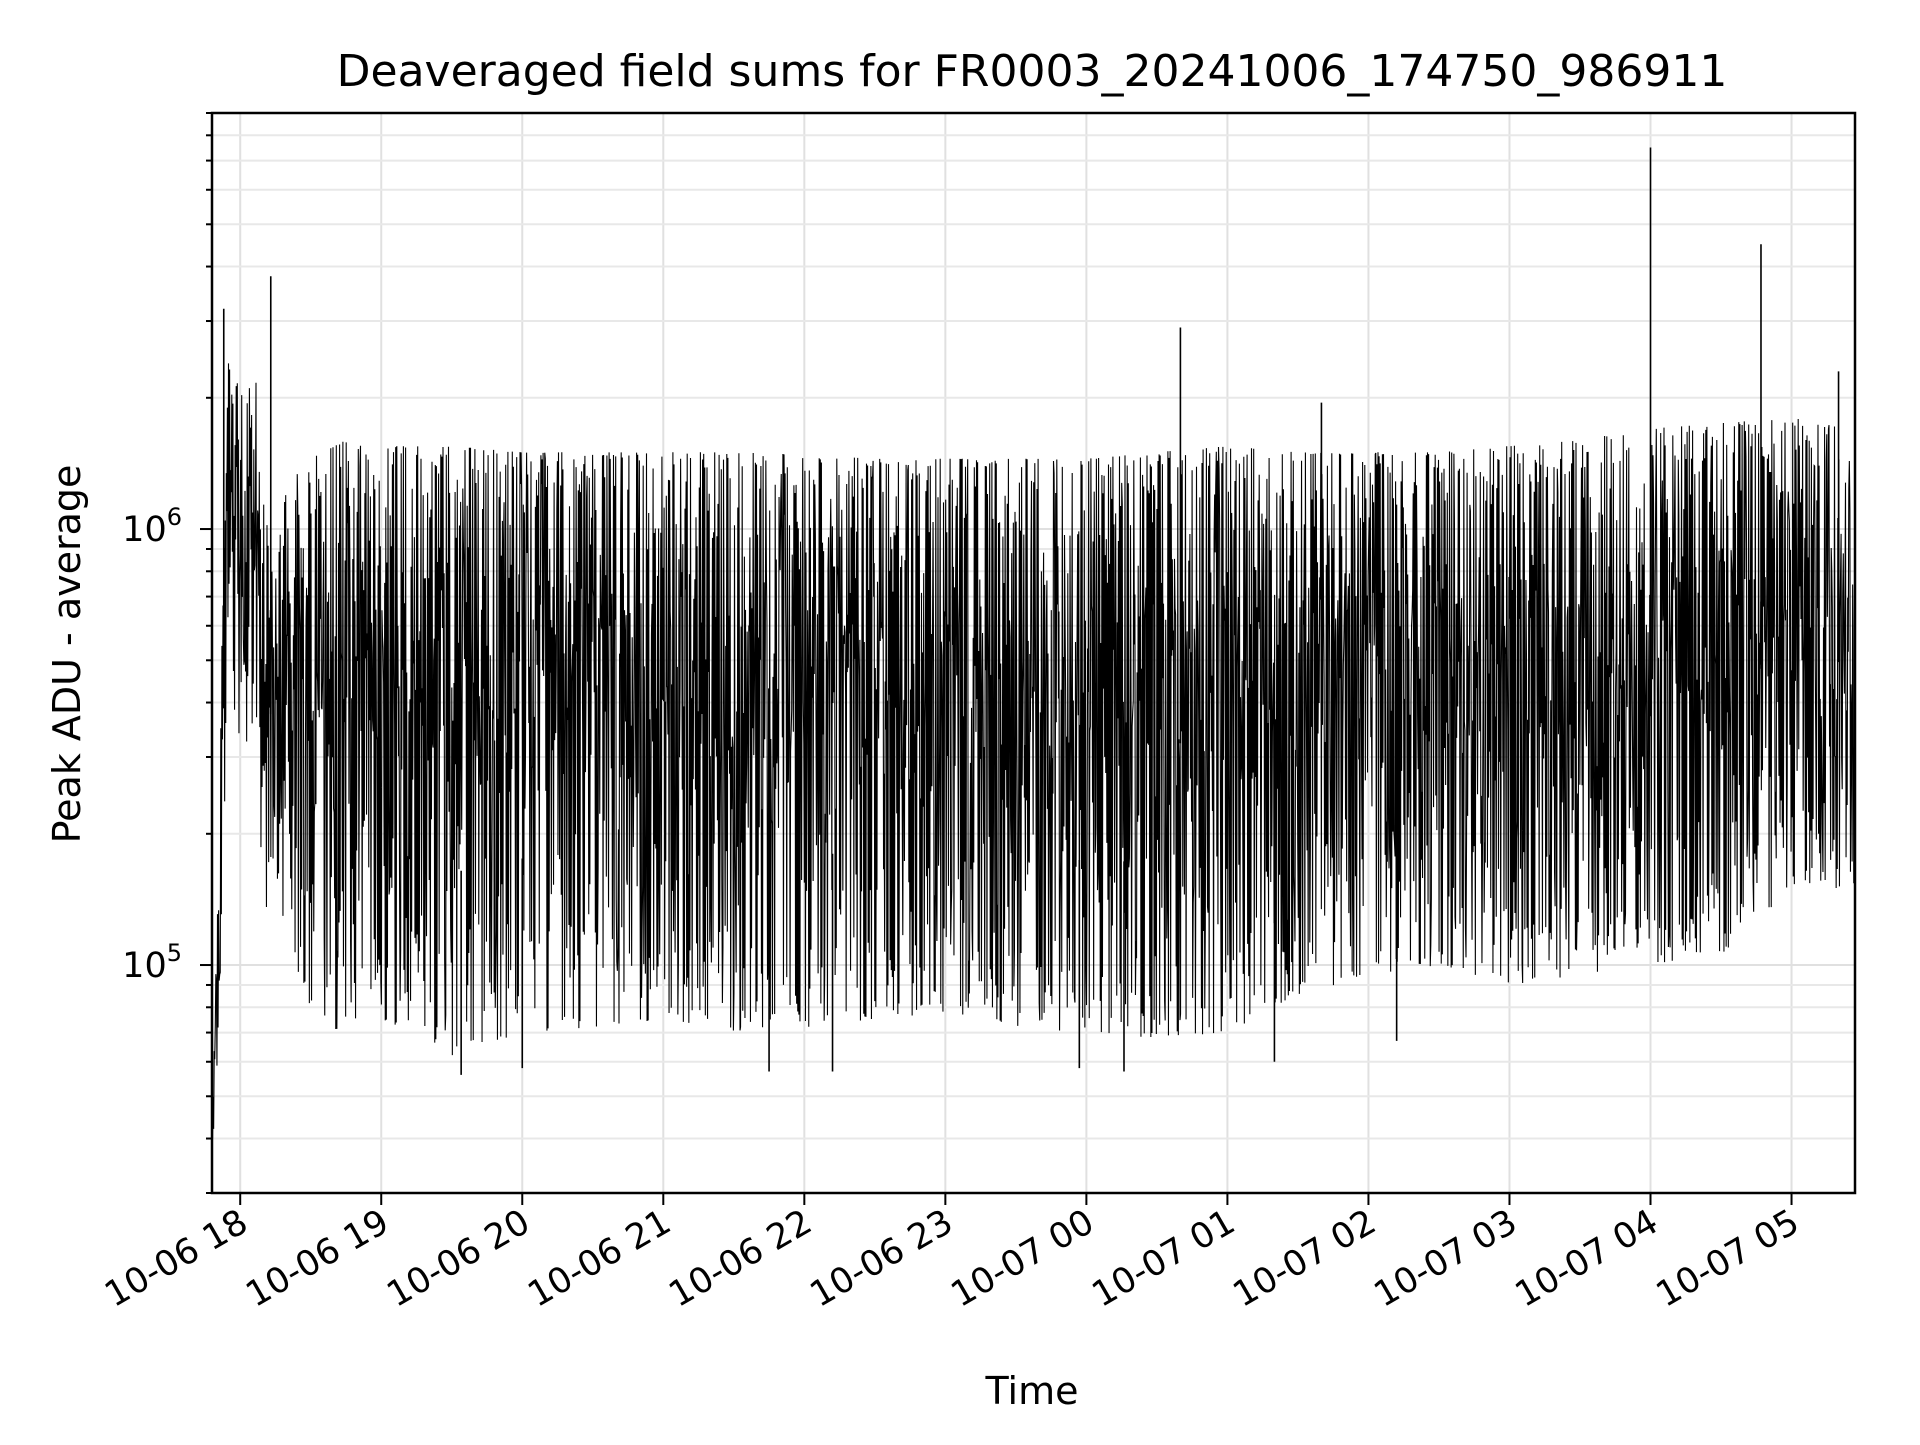  I want to click on x-tick-label: 10-06 19, so click(317, 1258).